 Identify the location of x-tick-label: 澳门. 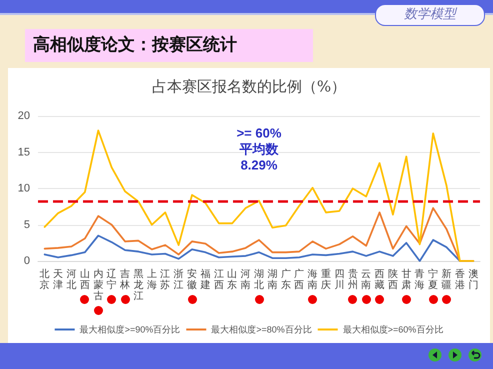
(473, 279).